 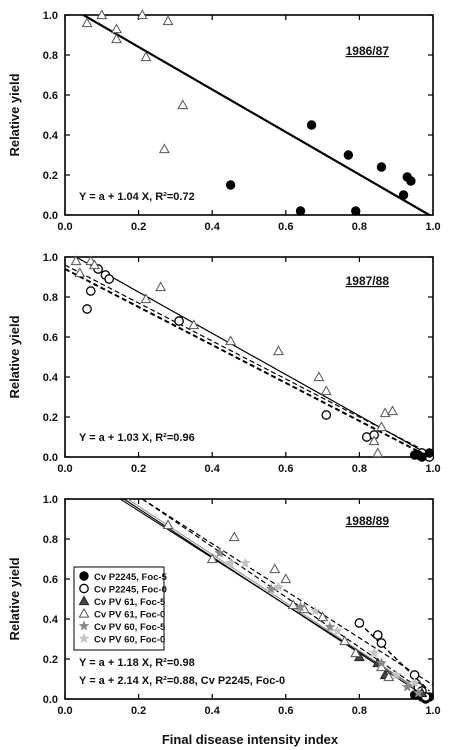 I want to click on legend-label: Cv P2245, Foc-5, so click(x=131, y=577).